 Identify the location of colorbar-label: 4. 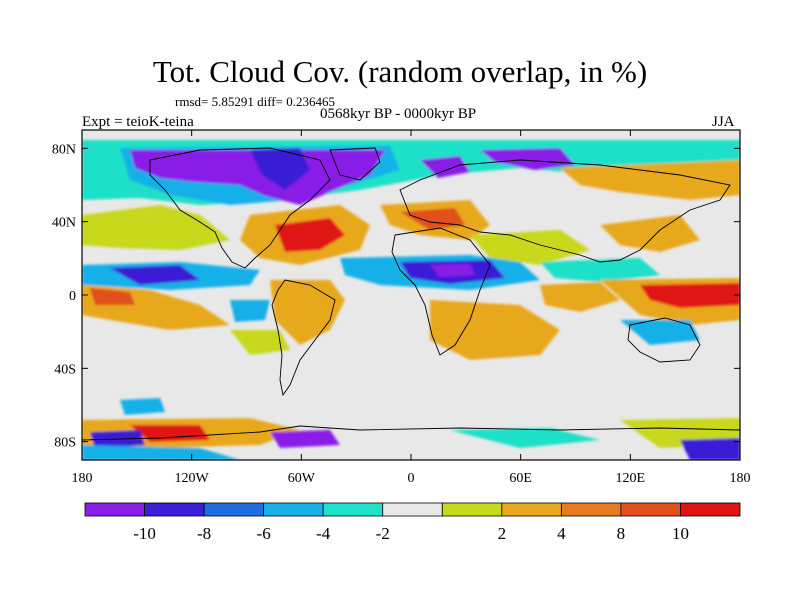
(561, 533).